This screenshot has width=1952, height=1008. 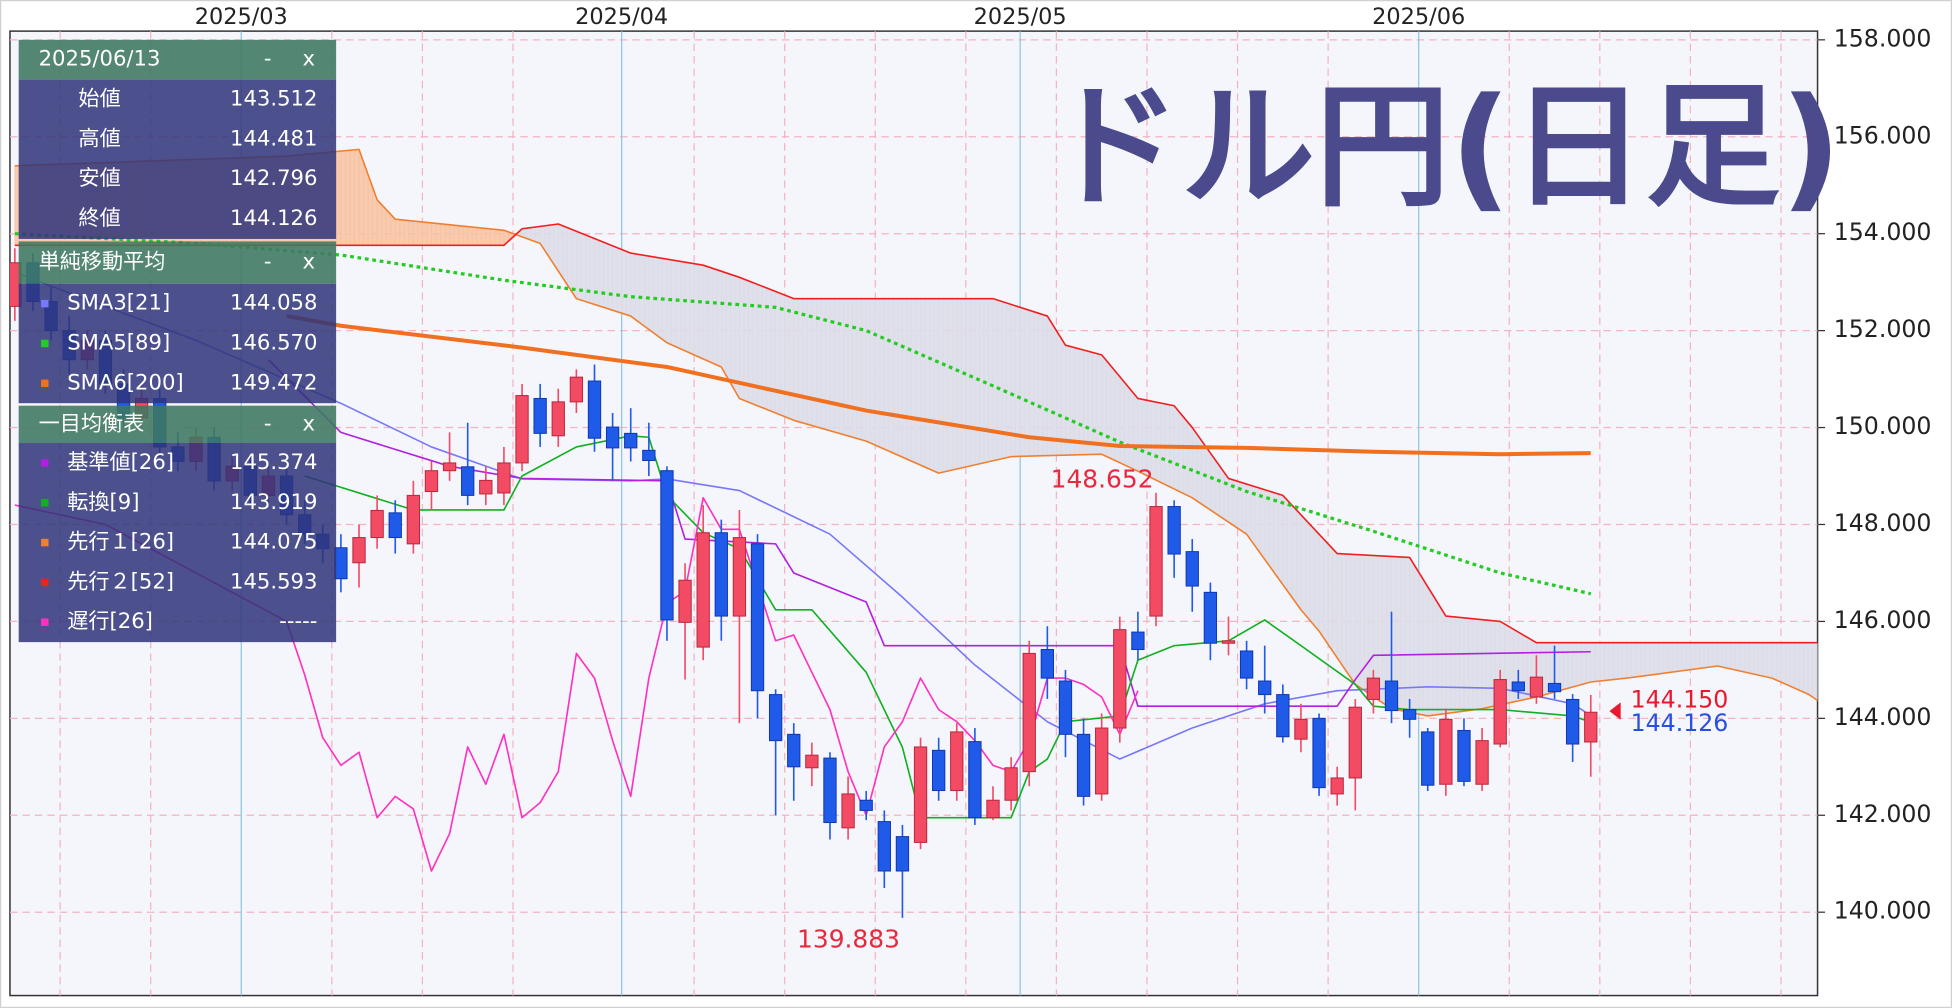 What do you see at coordinates (120, 541) in the screenshot?
I see `legend-label: 先行１[26]` at bounding box center [120, 541].